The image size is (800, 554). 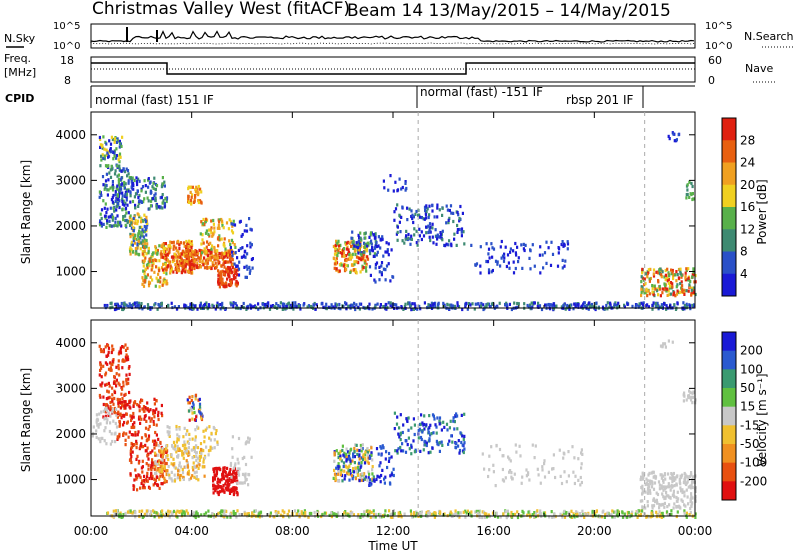 What do you see at coordinates (751, 351) in the screenshot?
I see `colorbar-tick-label: 200` at bounding box center [751, 351].